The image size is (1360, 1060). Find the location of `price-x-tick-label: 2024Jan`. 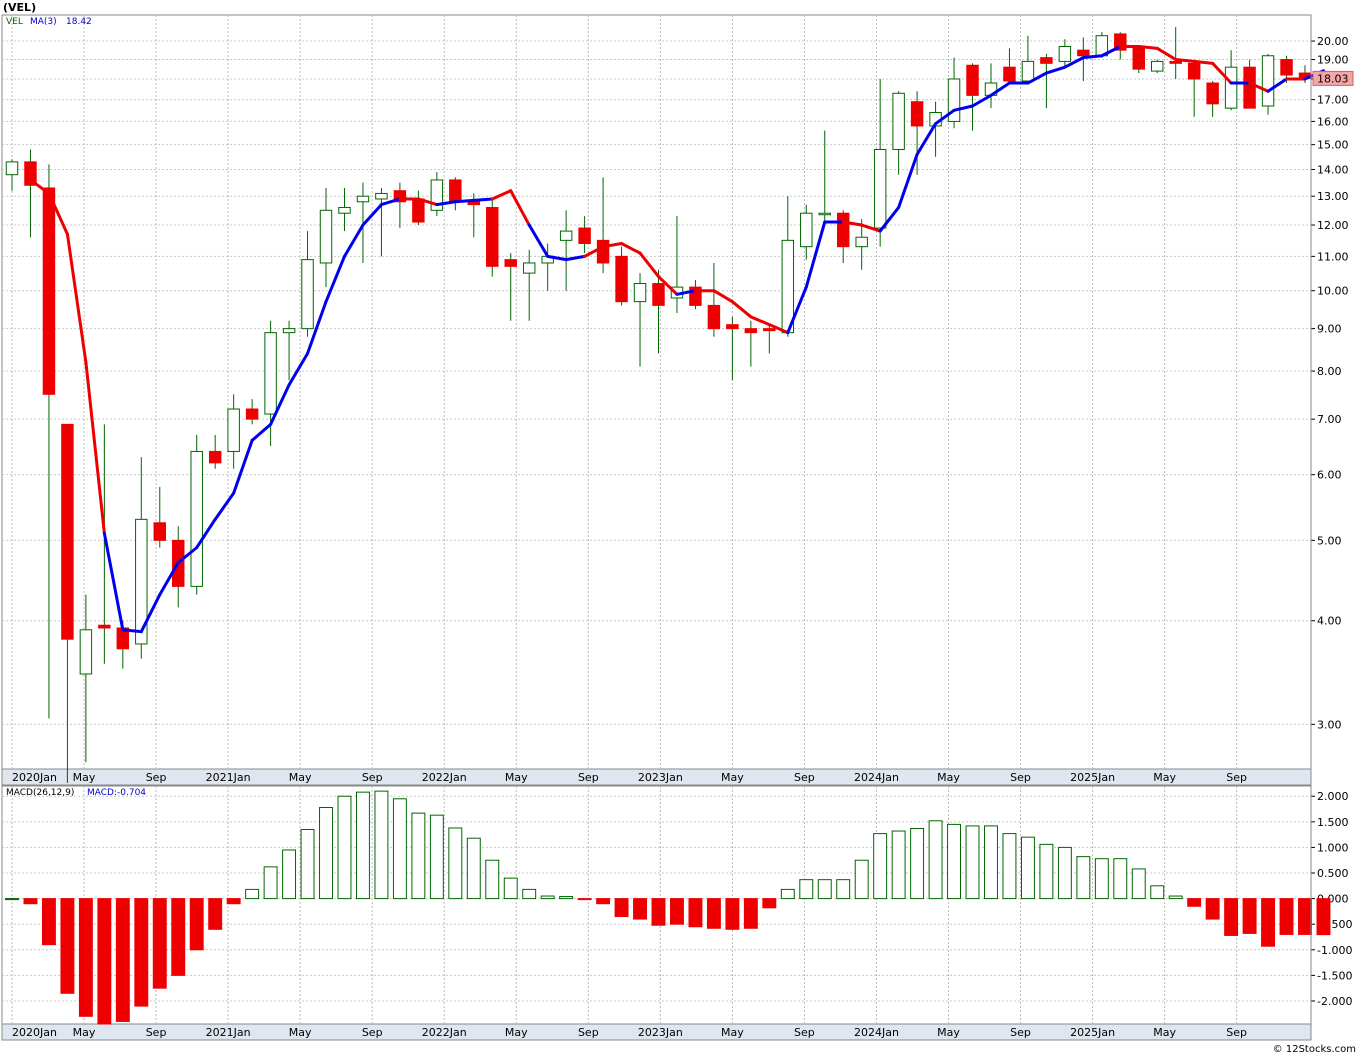

price-x-tick-label: 2024Jan is located at coordinates (876, 777).